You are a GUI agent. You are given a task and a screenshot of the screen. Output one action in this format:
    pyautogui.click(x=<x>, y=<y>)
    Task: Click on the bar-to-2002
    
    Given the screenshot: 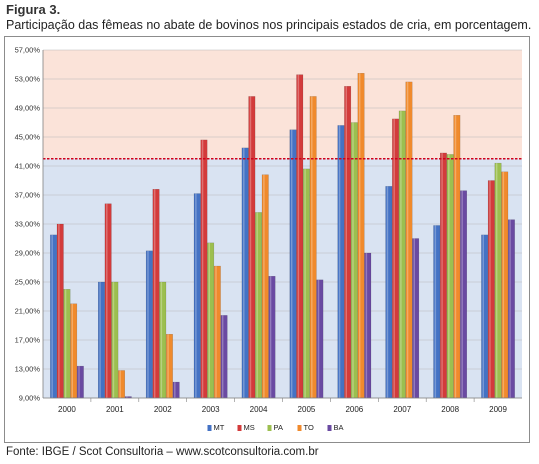 What is the action you would take?
    pyautogui.click(x=169, y=366)
    